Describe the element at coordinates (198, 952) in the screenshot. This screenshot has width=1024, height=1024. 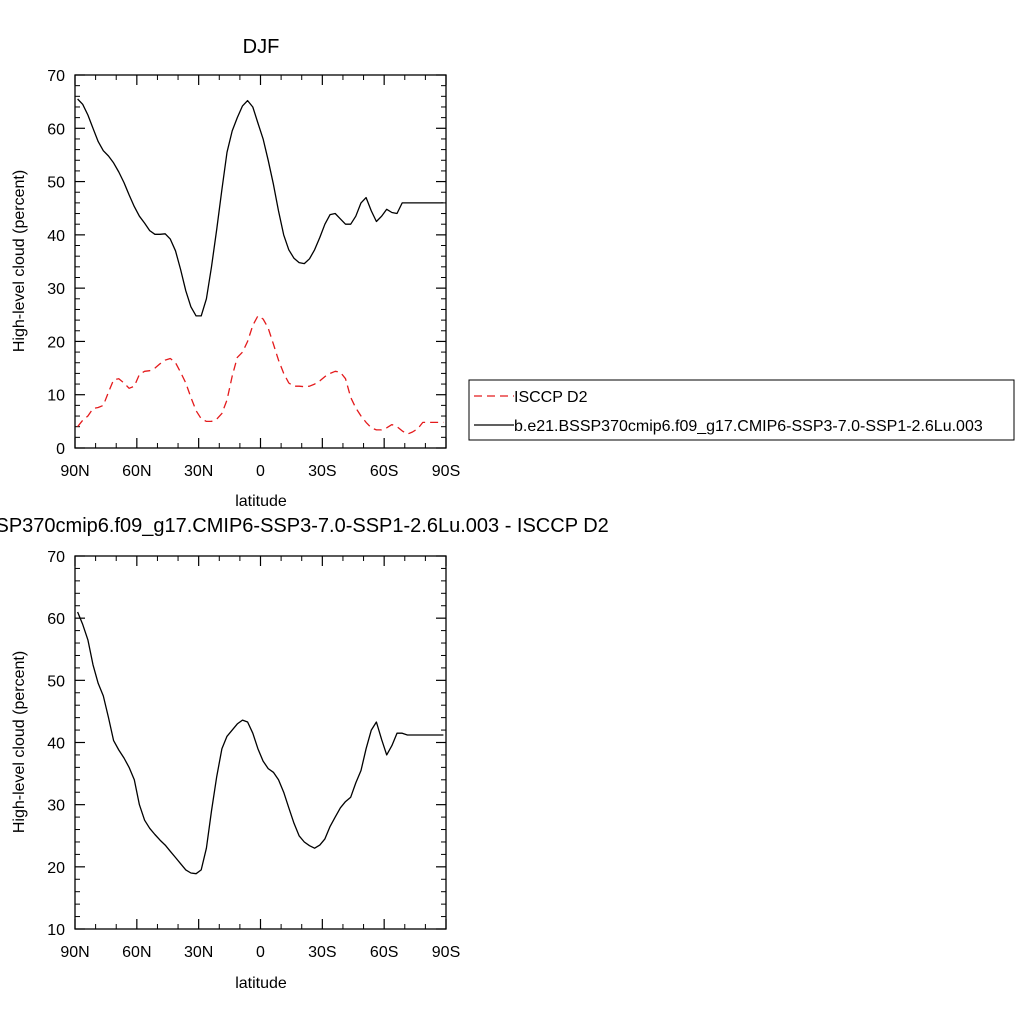
I see `bottom-x-tick-label: 30N` at that location.